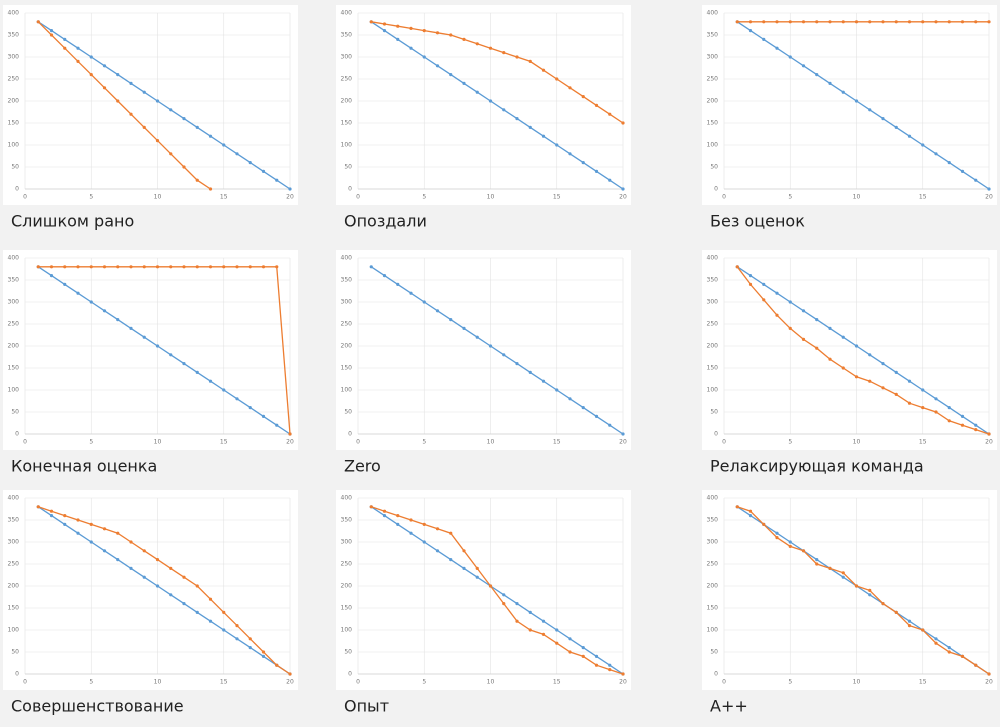 The image size is (1000, 727). I want to click on y-tick-label: 50, so click(714, 412).